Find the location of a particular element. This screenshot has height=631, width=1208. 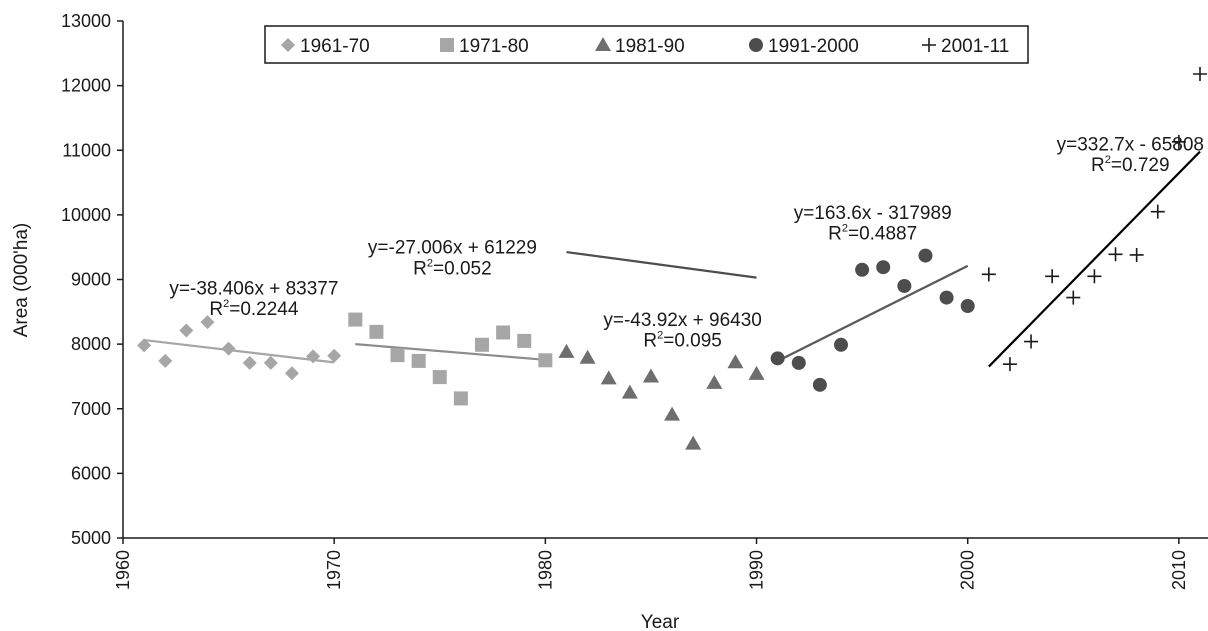

legend-item: 1971-80 is located at coordinates (494, 46).